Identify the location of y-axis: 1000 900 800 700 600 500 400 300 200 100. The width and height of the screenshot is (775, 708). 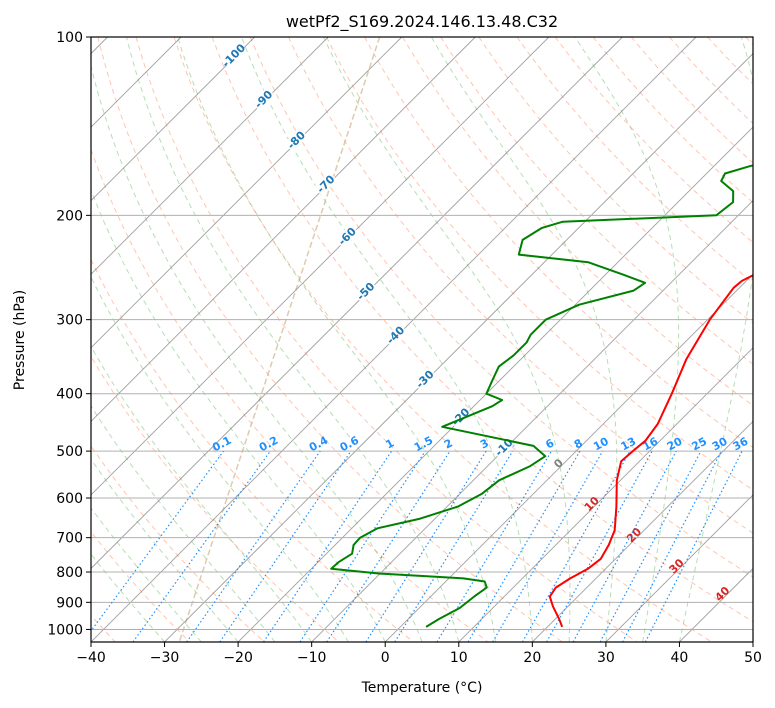
(69, 334).